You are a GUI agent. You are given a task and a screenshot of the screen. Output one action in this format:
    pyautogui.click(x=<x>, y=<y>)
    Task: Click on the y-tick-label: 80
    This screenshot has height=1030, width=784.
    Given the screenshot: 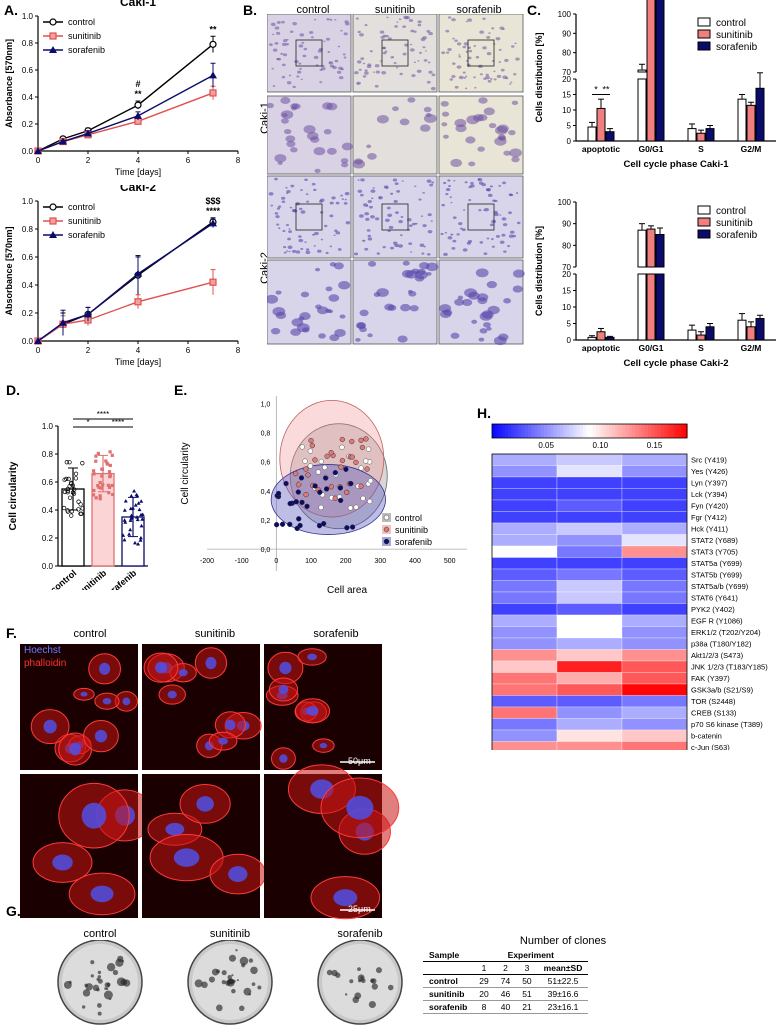 What is the action you would take?
    pyautogui.click(x=566, y=245)
    